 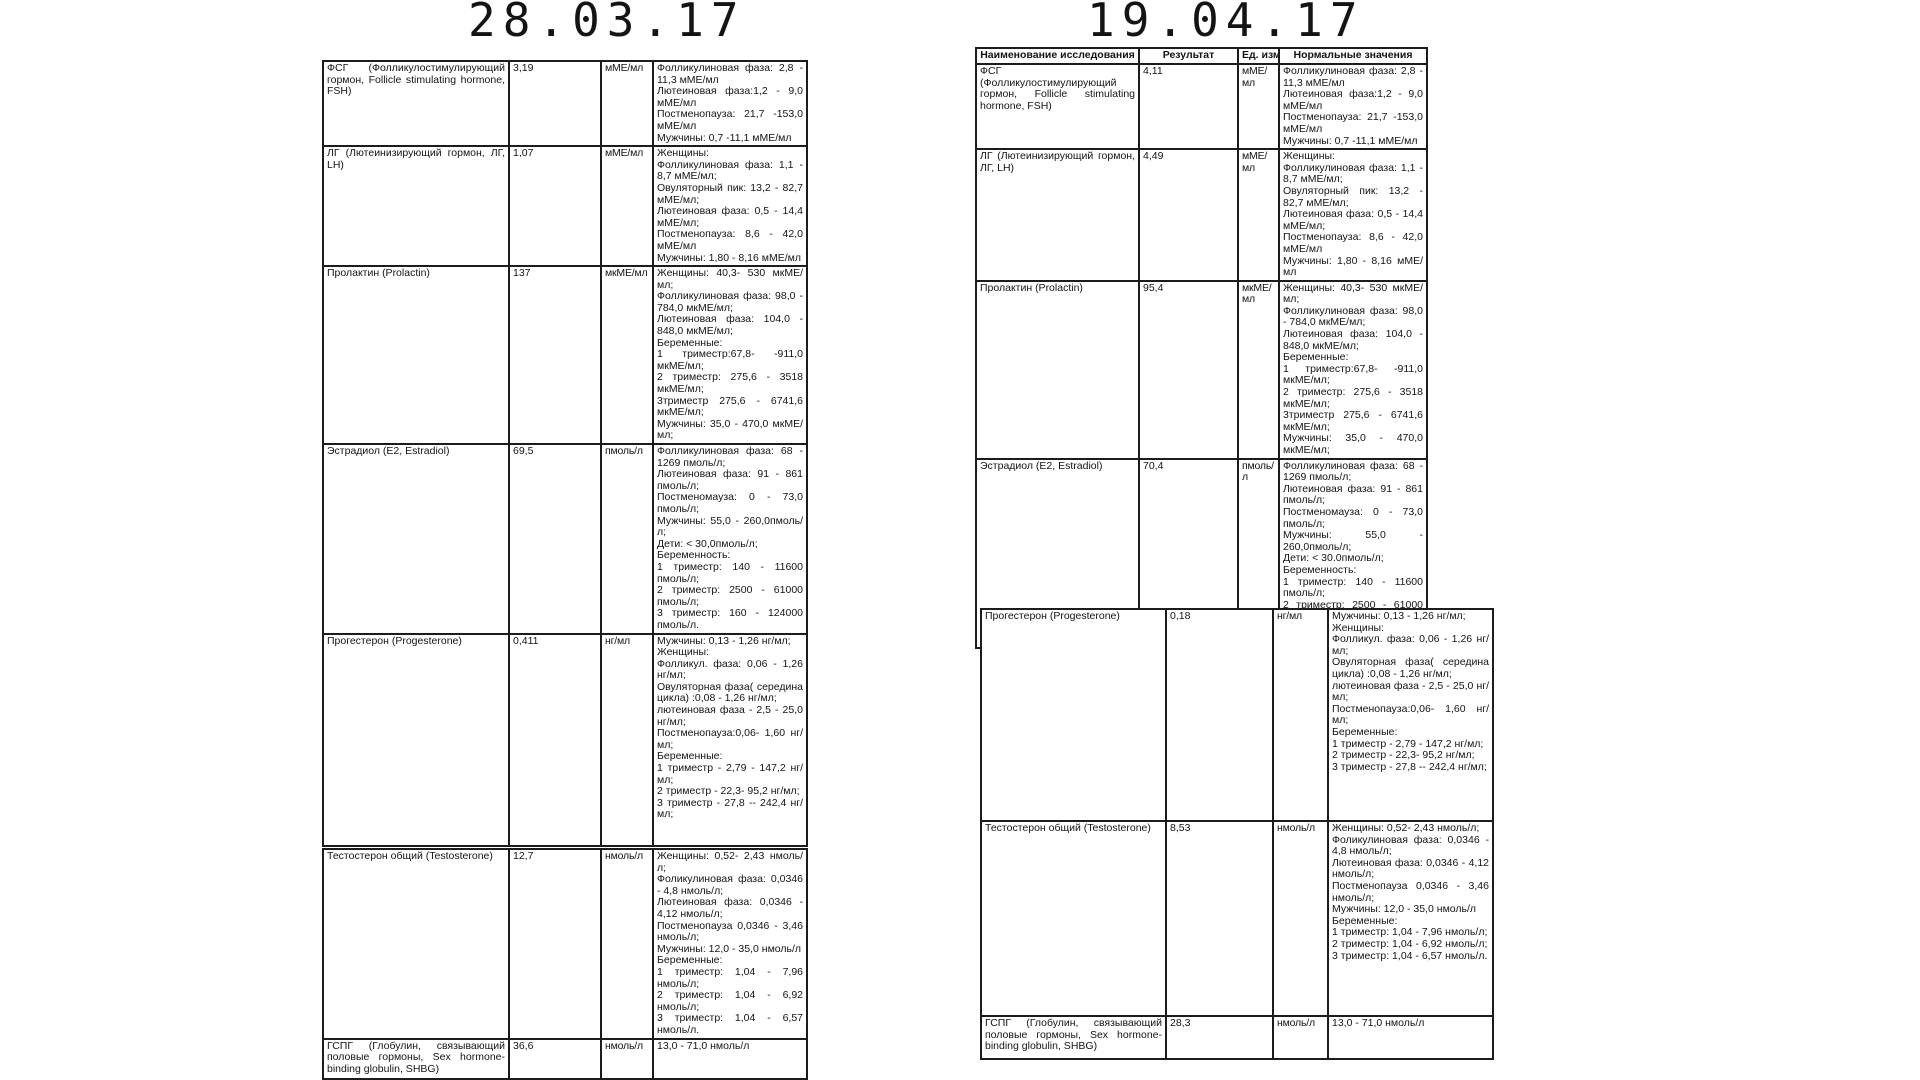 What do you see at coordinates (555, 944) in the screenshot?
I see `result-value-cell: 12,7` at bounding box center [555, 944].